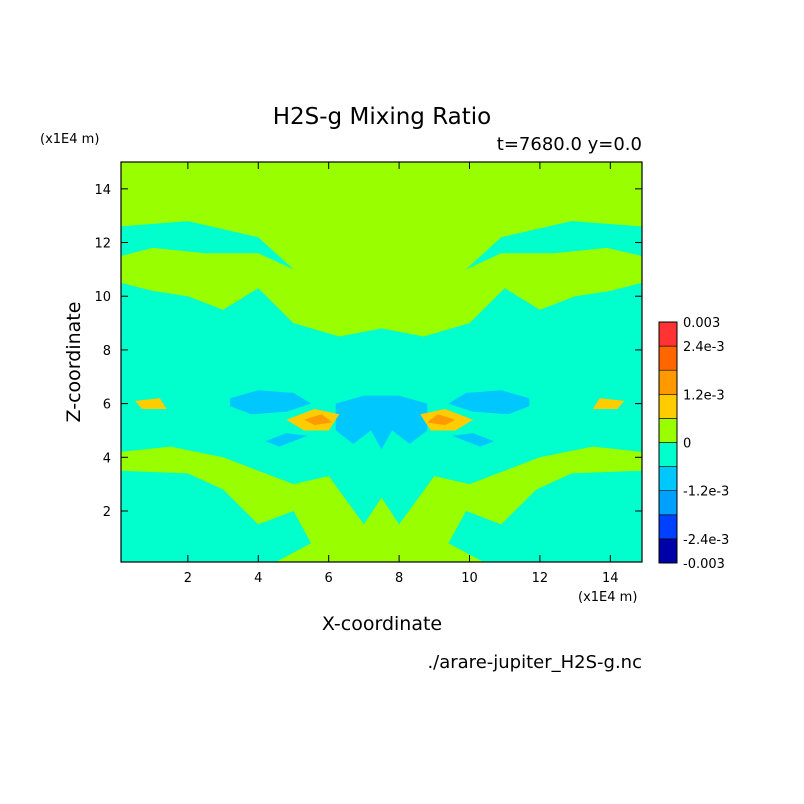  I want to click on region-upper-right-streak, so click(554, 245).